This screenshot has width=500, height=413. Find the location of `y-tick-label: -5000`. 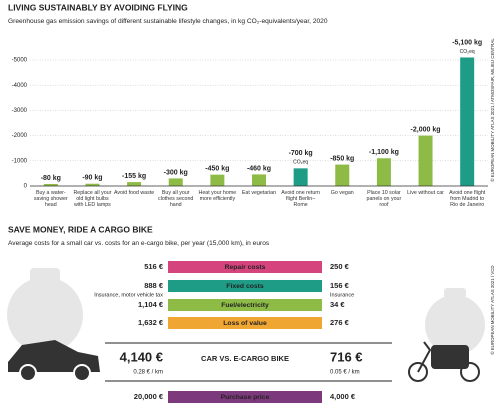

y-tick-label: -5000 is located at coordinates (20, 61).